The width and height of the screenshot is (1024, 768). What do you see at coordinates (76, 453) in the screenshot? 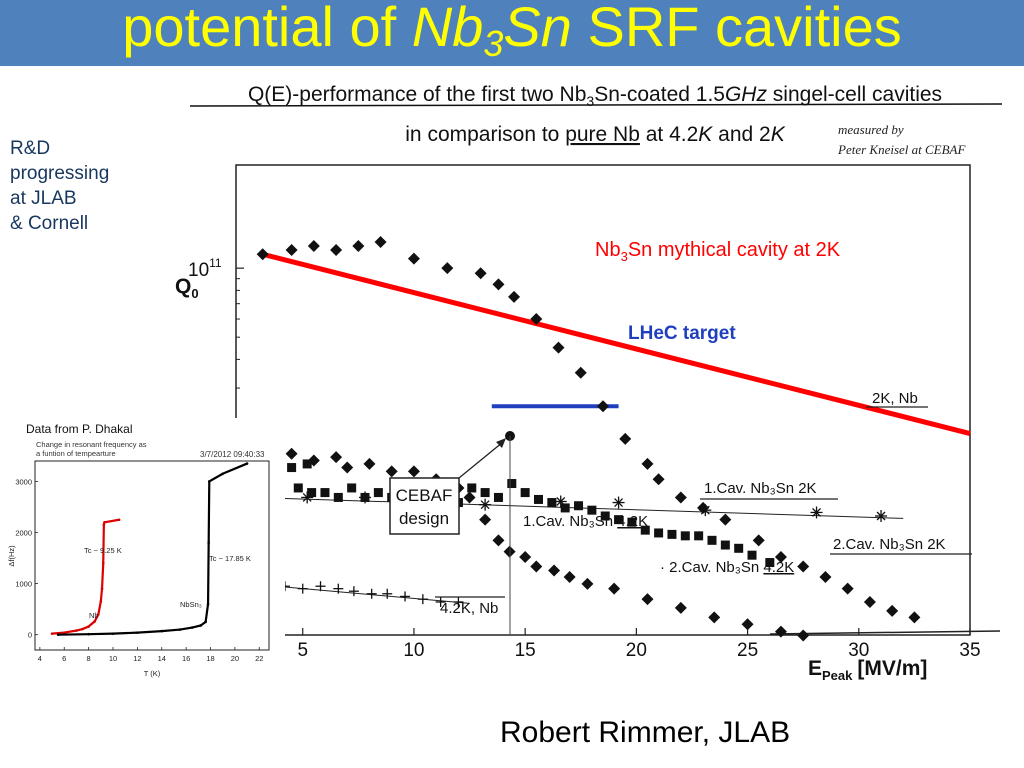
I see `inset-title: a funtion of tempearture` at bounding box center [76, 453].